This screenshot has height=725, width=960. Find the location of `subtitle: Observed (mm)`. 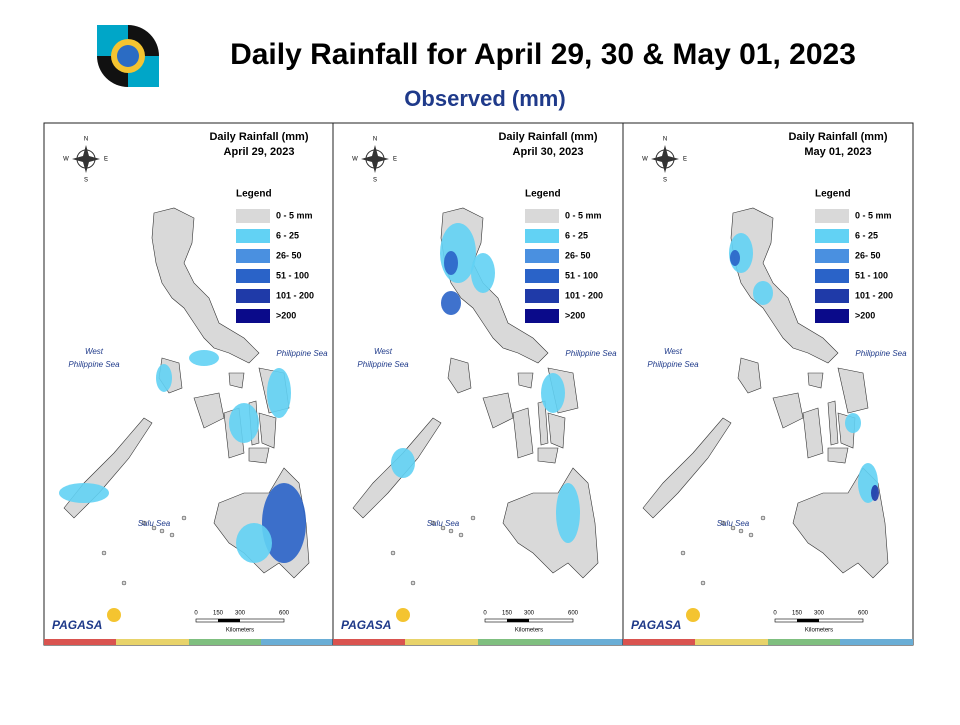

subtitle: Observed (mm) is located at coordinates (484, 98).